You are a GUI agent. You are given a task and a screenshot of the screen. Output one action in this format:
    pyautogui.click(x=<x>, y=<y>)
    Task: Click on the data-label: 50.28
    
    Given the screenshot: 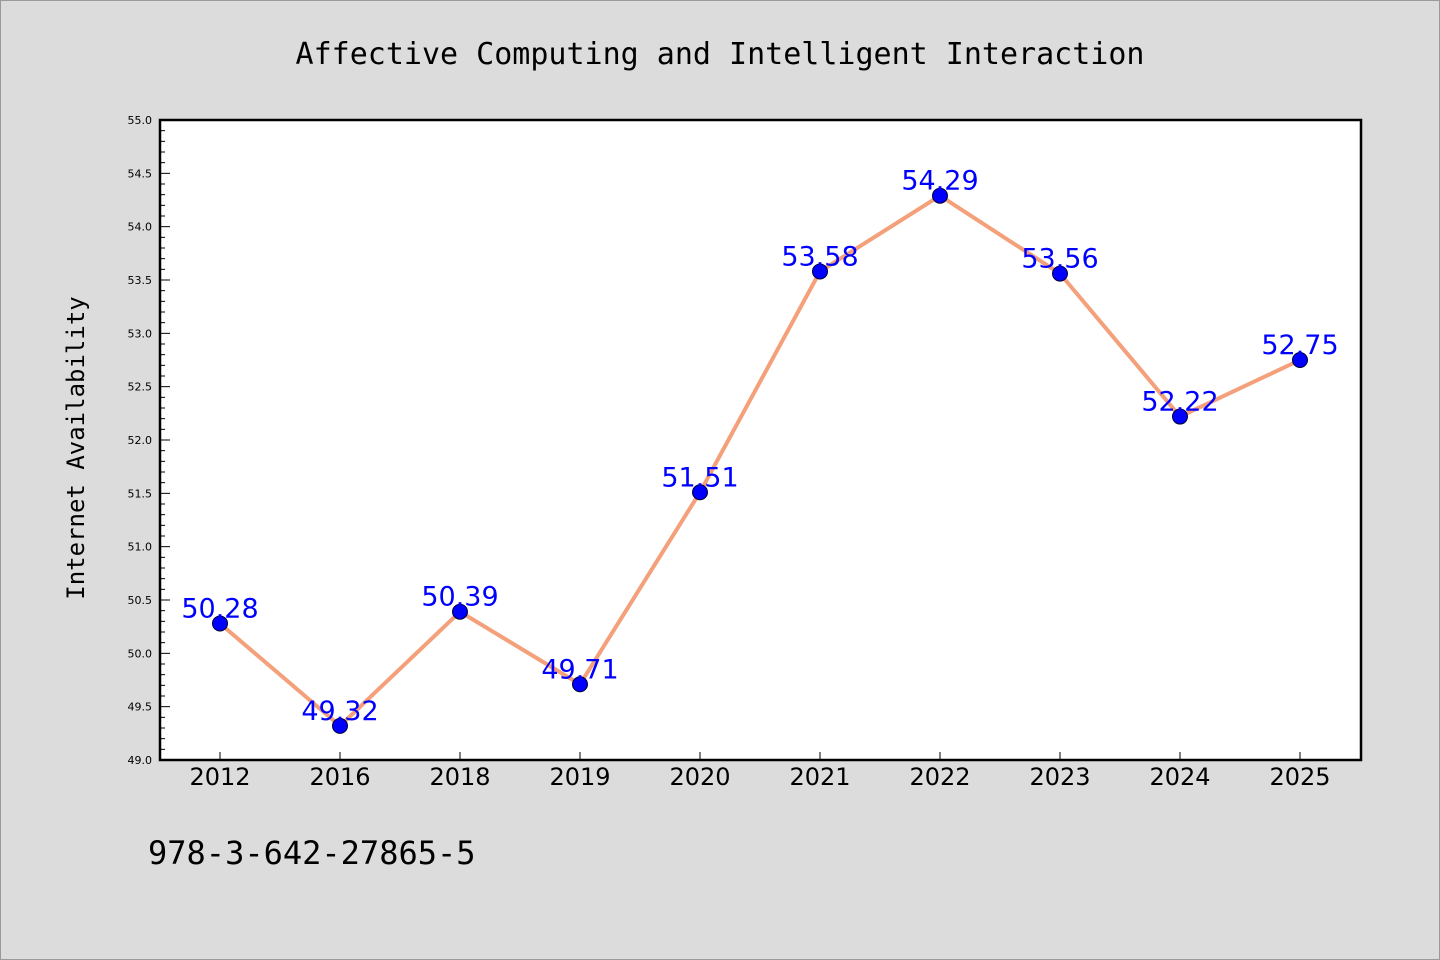 What is the action you would take?
    pyautogui.click(x=219, y=608)
    